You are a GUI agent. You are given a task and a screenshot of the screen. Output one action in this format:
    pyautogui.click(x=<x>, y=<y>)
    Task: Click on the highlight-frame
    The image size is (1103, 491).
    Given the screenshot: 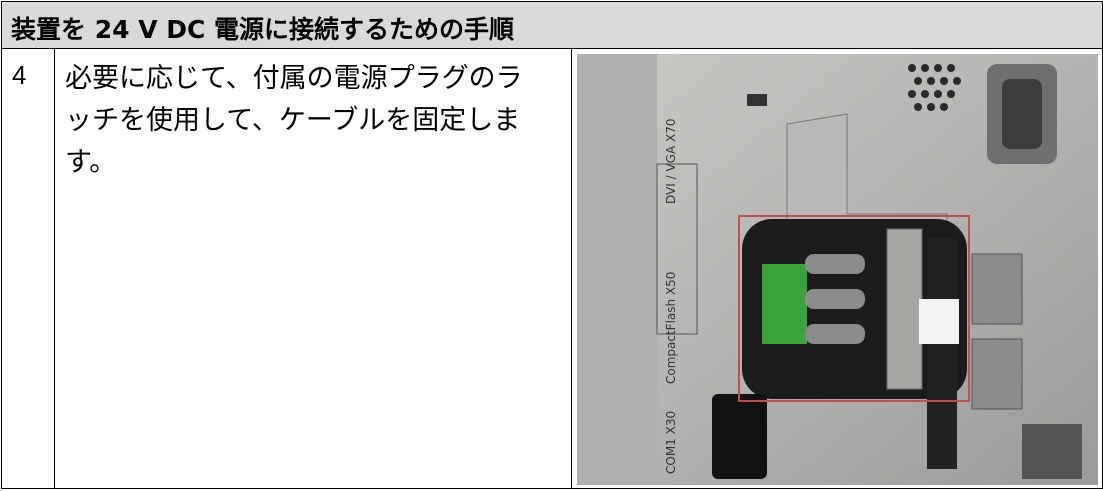 What is the action you would take?
    pyautogui.click(x=854, y=308)
    